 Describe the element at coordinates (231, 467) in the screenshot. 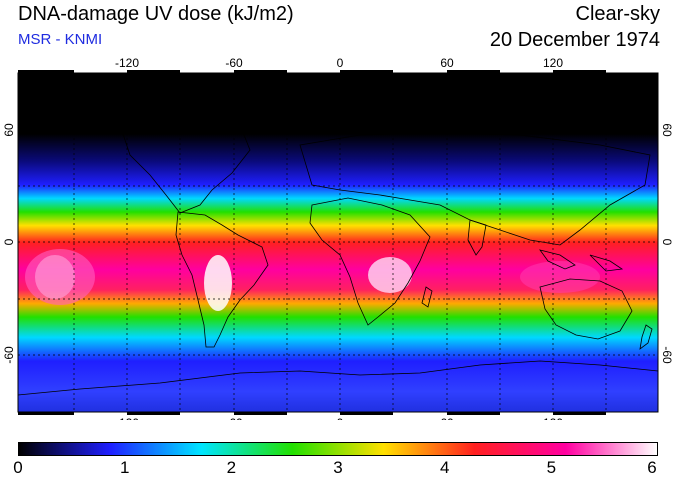

I see `colorbar-tick-label: 2` at that location.